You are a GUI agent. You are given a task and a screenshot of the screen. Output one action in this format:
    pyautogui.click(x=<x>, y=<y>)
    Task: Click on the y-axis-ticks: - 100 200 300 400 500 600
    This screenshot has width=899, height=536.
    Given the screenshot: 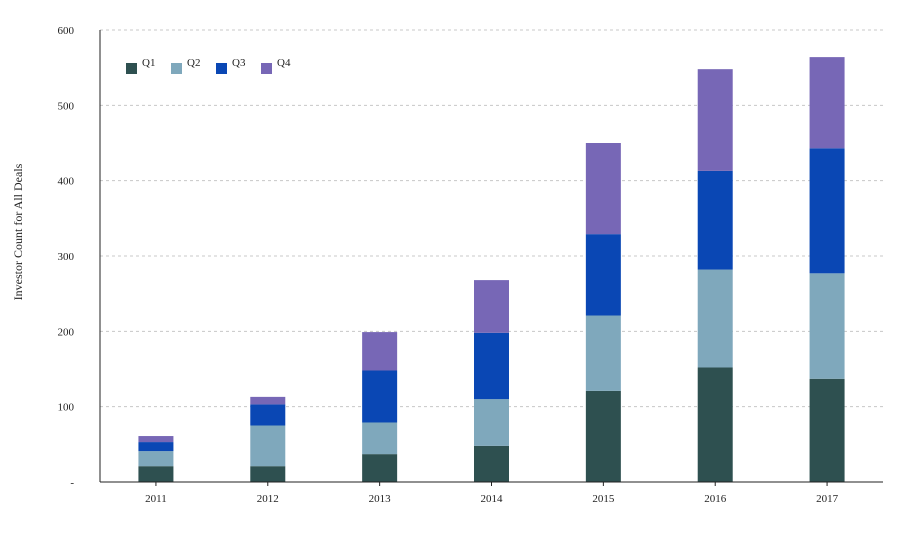 What is the action you would take?
    pyautogui.click(x=66, y=257)
    